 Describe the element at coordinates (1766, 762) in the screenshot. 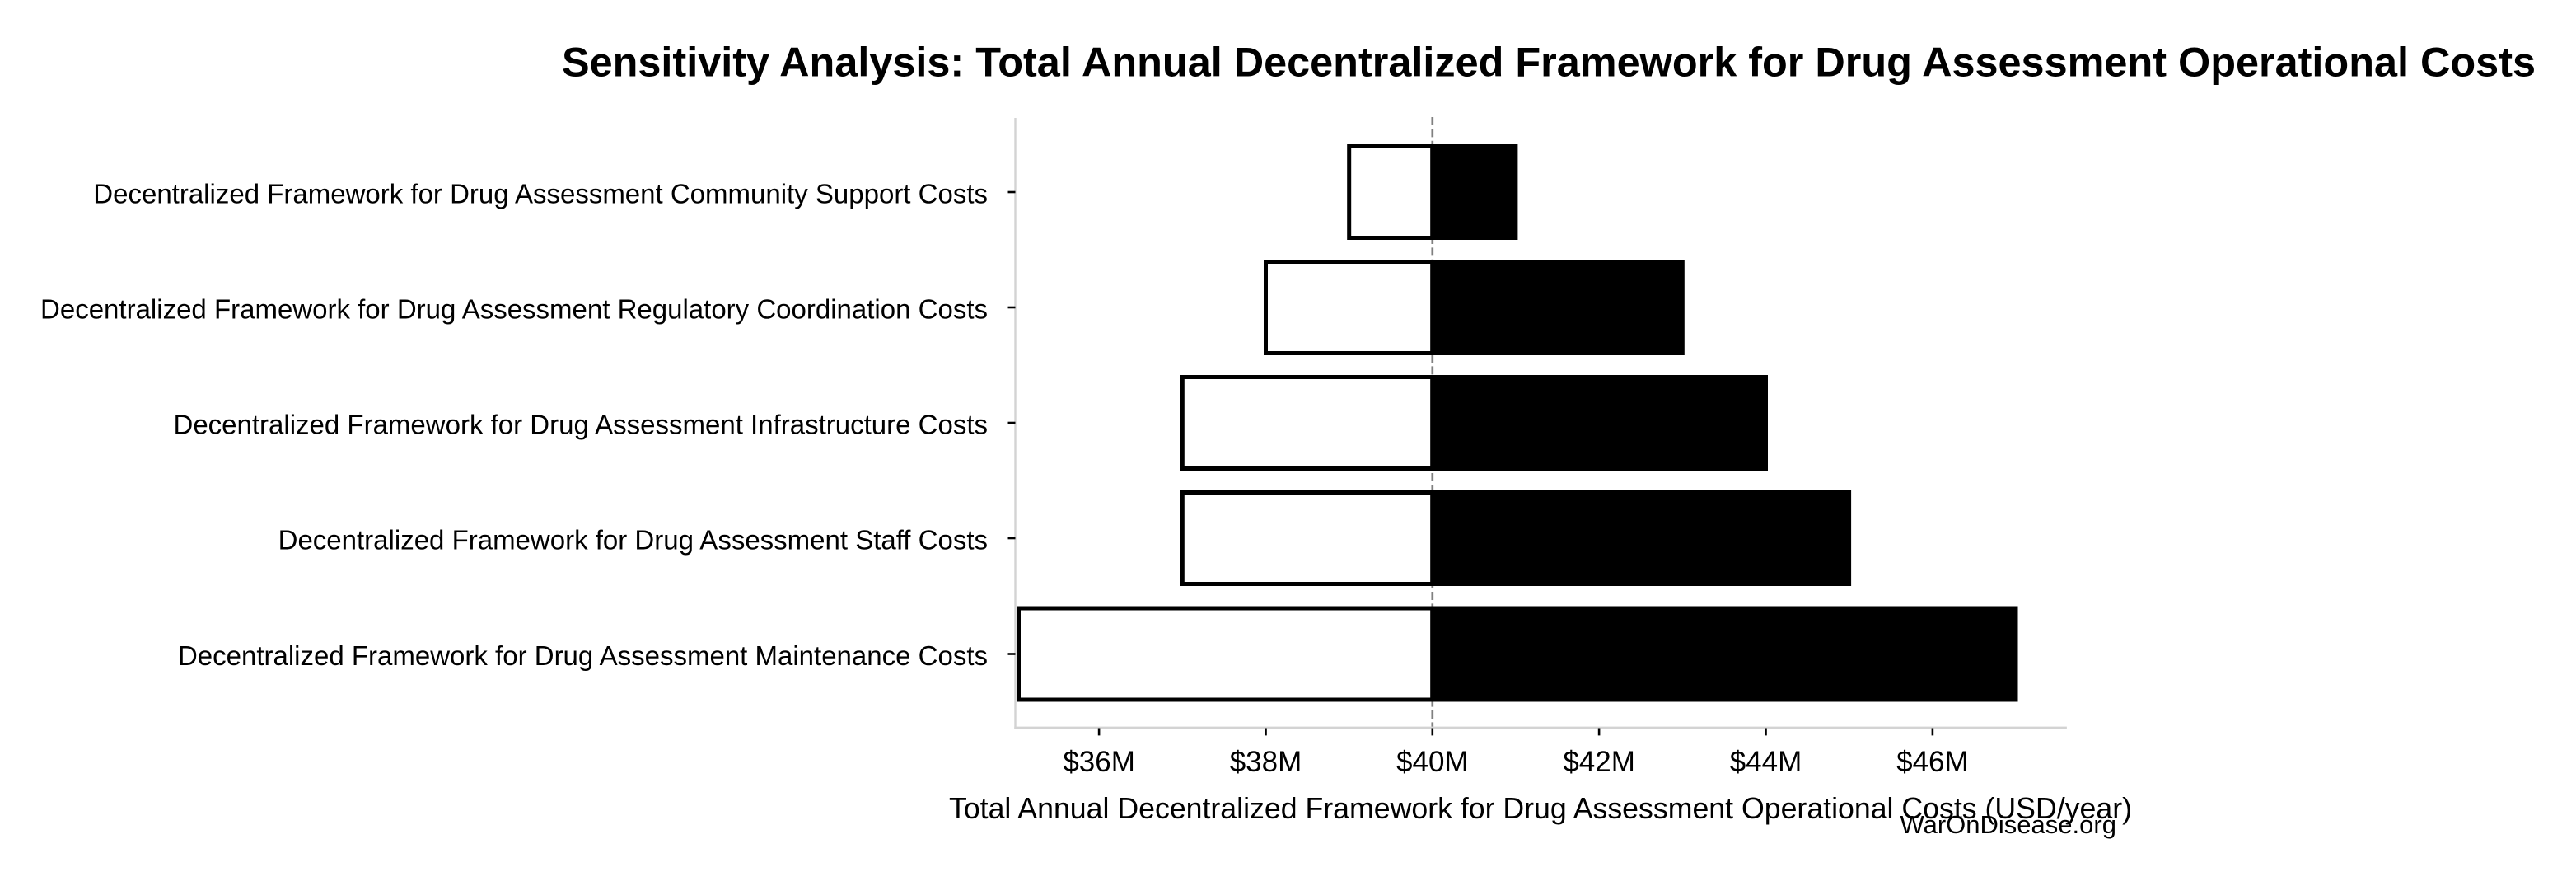

I see `svg-text: $44M` at that location.